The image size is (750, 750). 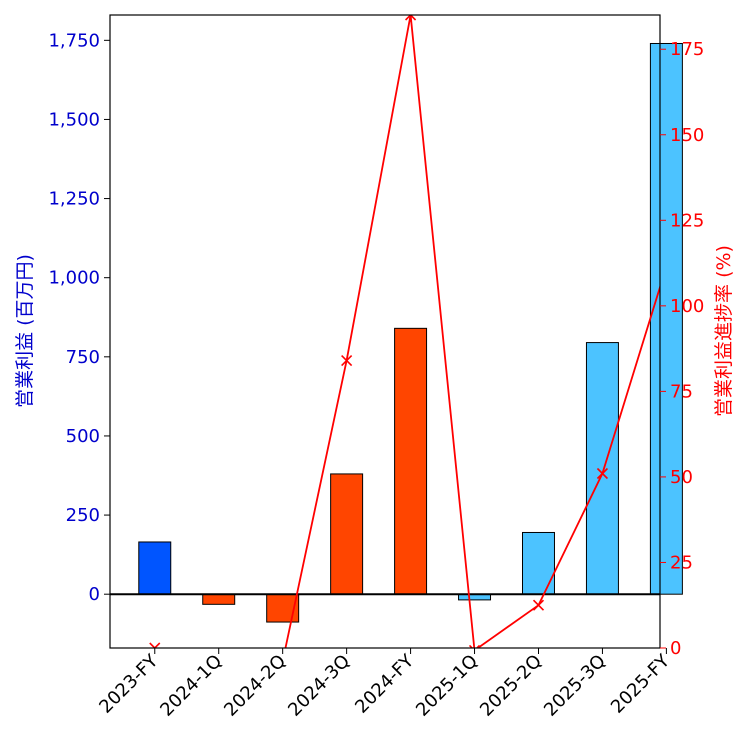 I want to click on progress-marker-2023-FY, so click(x=155, y=645).